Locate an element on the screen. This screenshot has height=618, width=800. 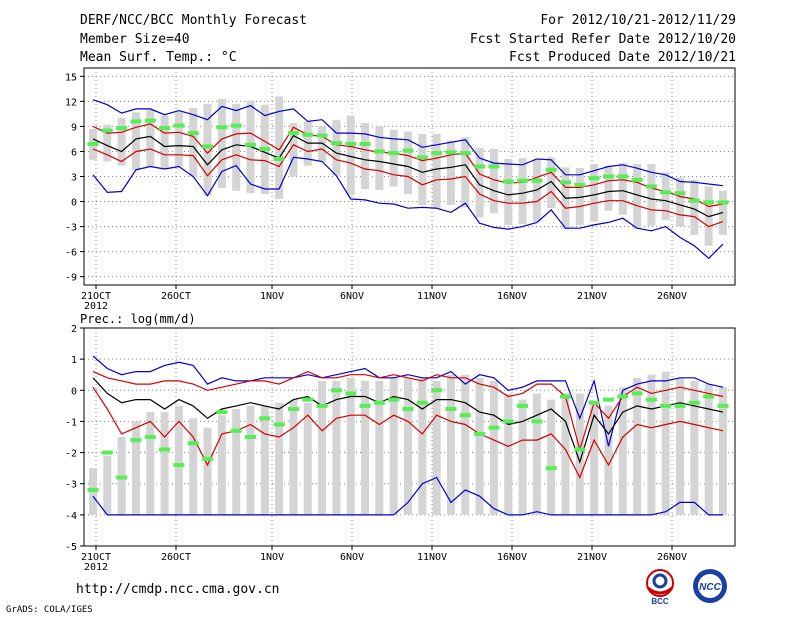
website-link: http://cmdp.ncc.cma.gov.cn is located at coordinates (178, 589).